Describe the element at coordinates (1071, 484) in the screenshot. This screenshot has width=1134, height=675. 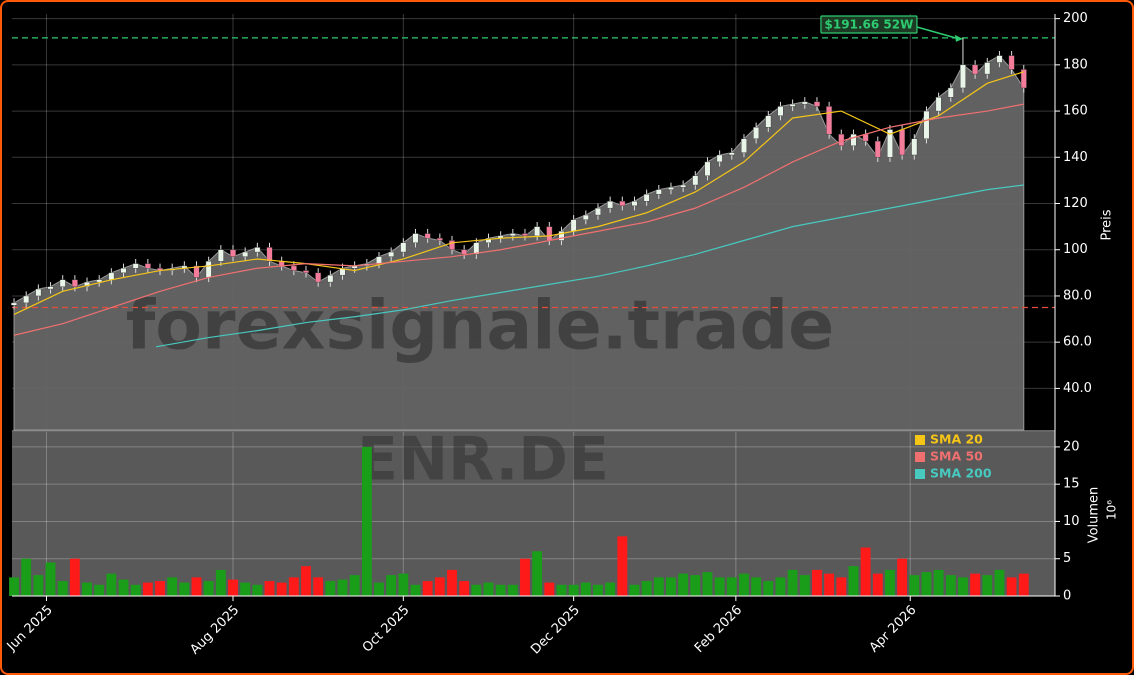
I see `volume-tick-label: 15` at that location.